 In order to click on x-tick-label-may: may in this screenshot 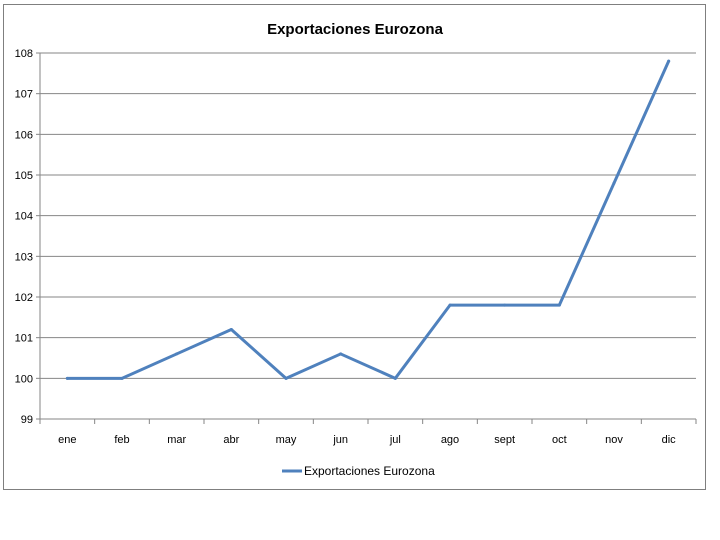, I will do `click(286, 440)`.